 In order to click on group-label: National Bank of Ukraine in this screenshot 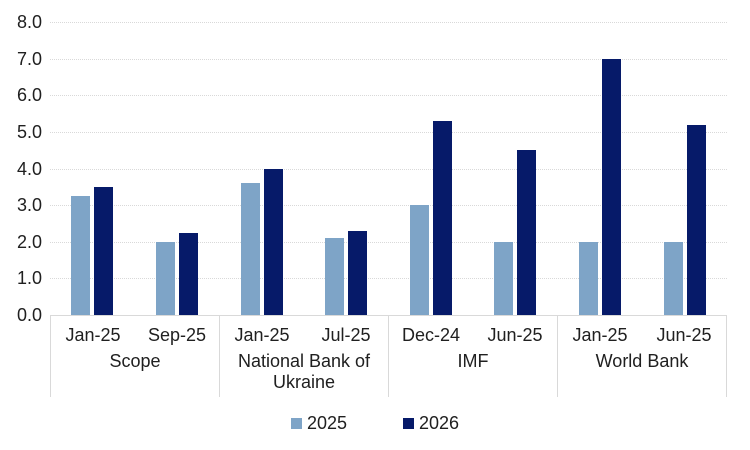, I will do `click(304, 371)`.